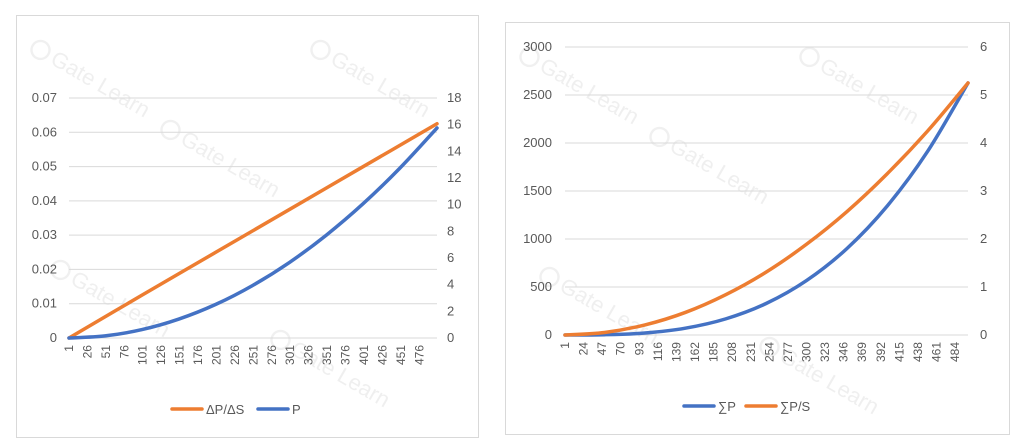  Describe the element at coordinates (225, 409) in the screenshot. I see `legend-label: ΔP/ΔS` at that location.